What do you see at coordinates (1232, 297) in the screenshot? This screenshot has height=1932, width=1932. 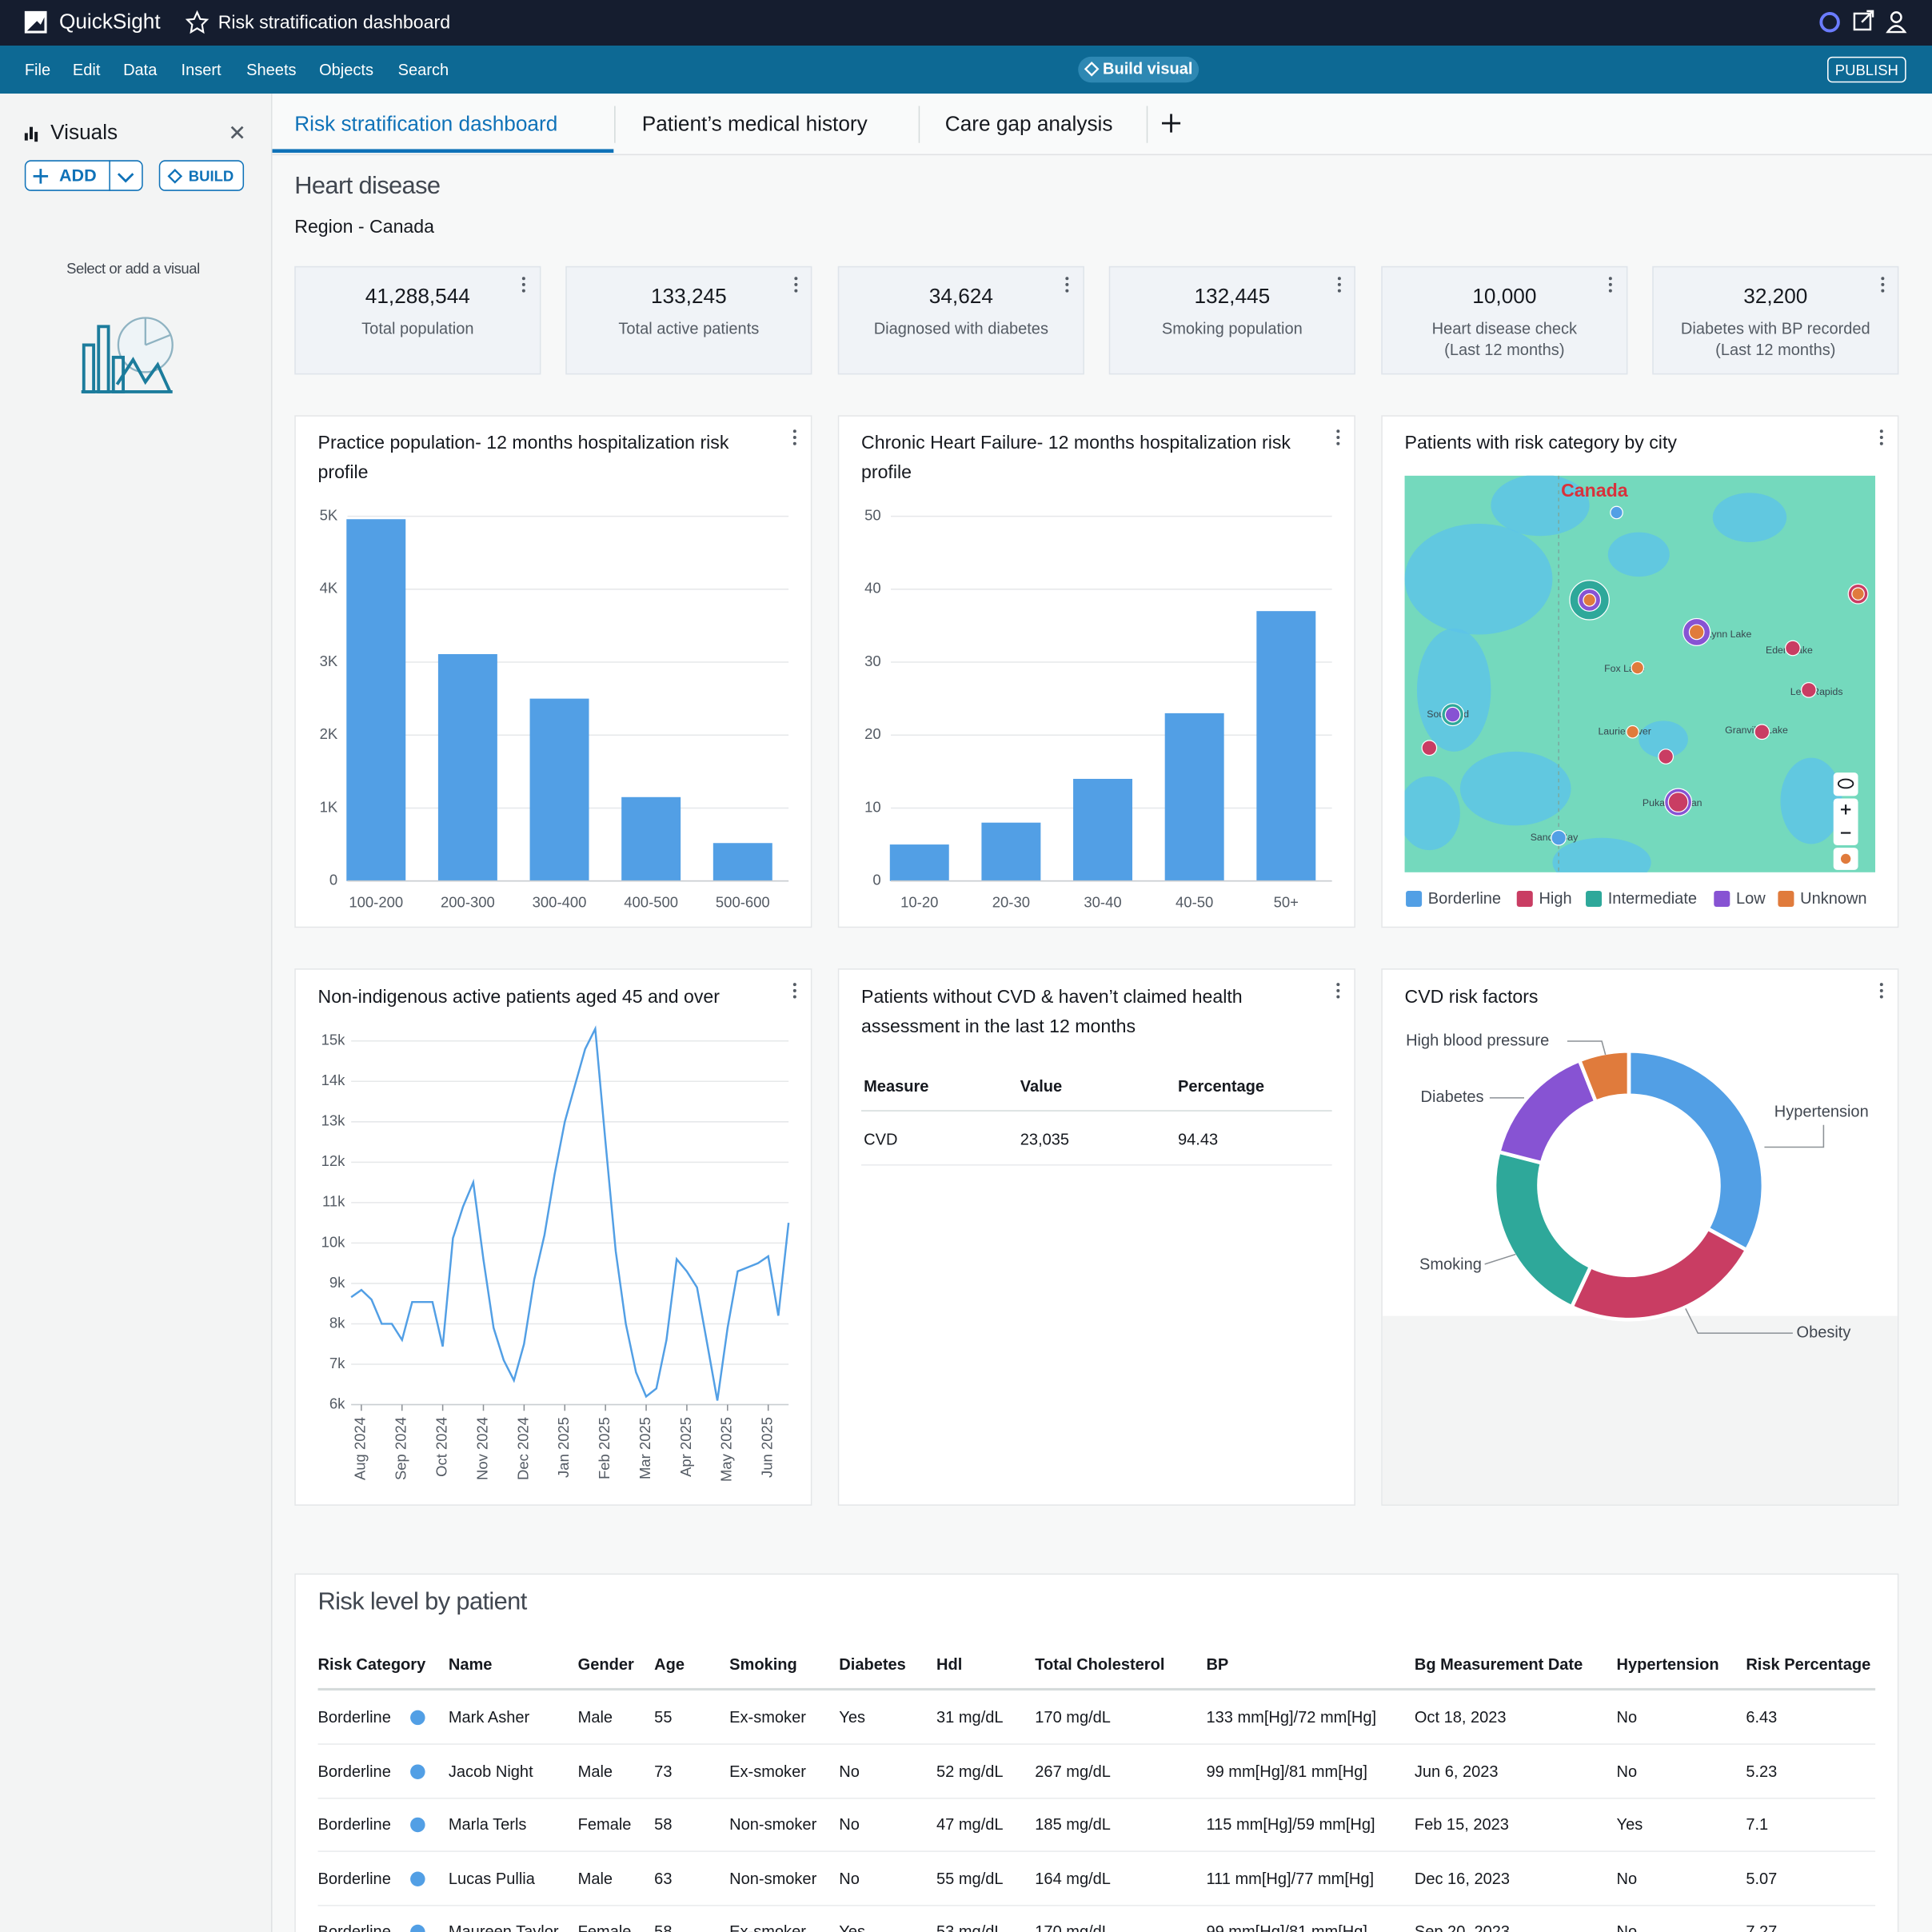 I see `kpi-value: 132,445` at bounding box center [1232, 297].